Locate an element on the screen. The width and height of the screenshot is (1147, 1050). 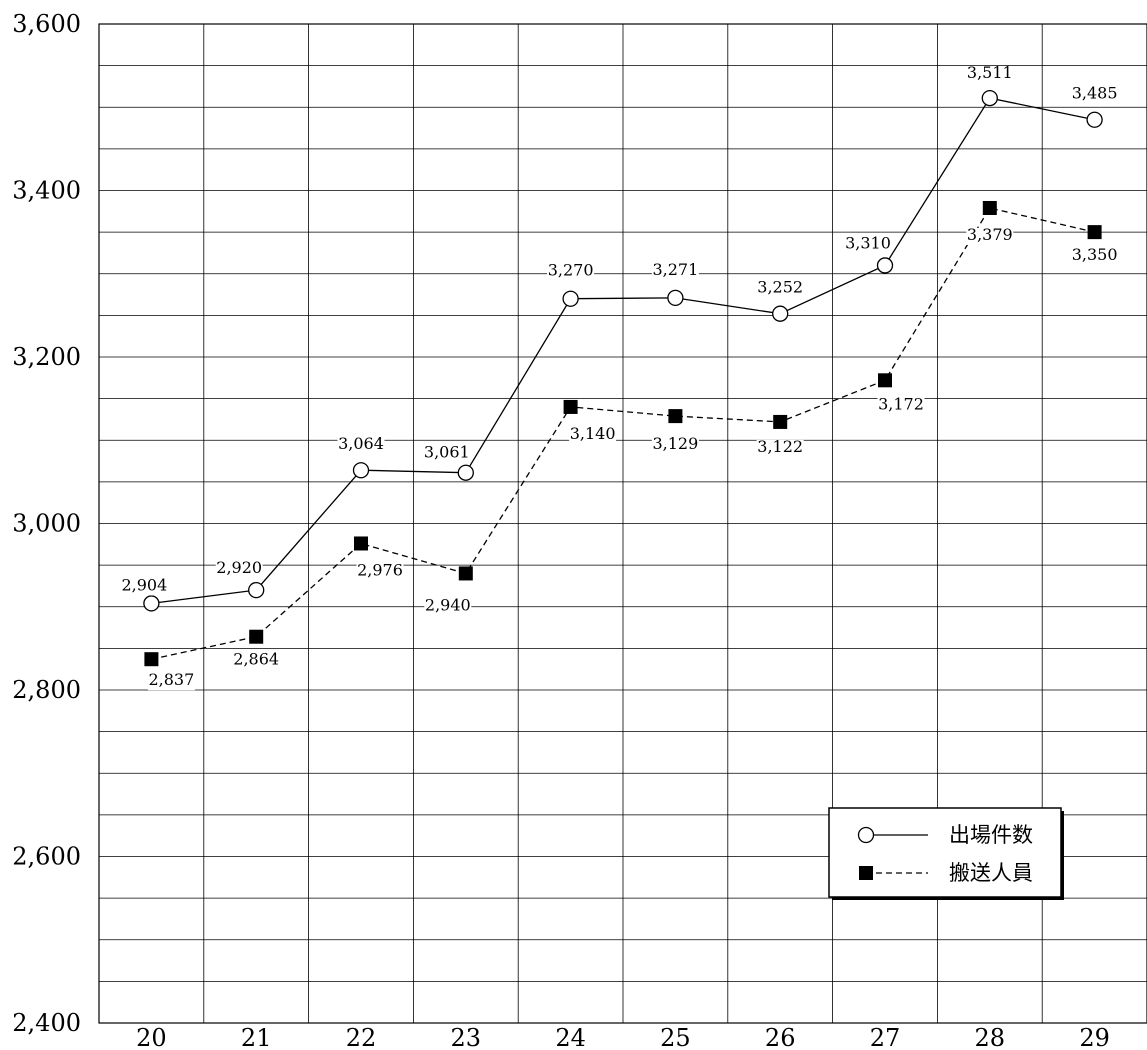
y-tick-label: 3,000 is located at coordinates (46, 524).